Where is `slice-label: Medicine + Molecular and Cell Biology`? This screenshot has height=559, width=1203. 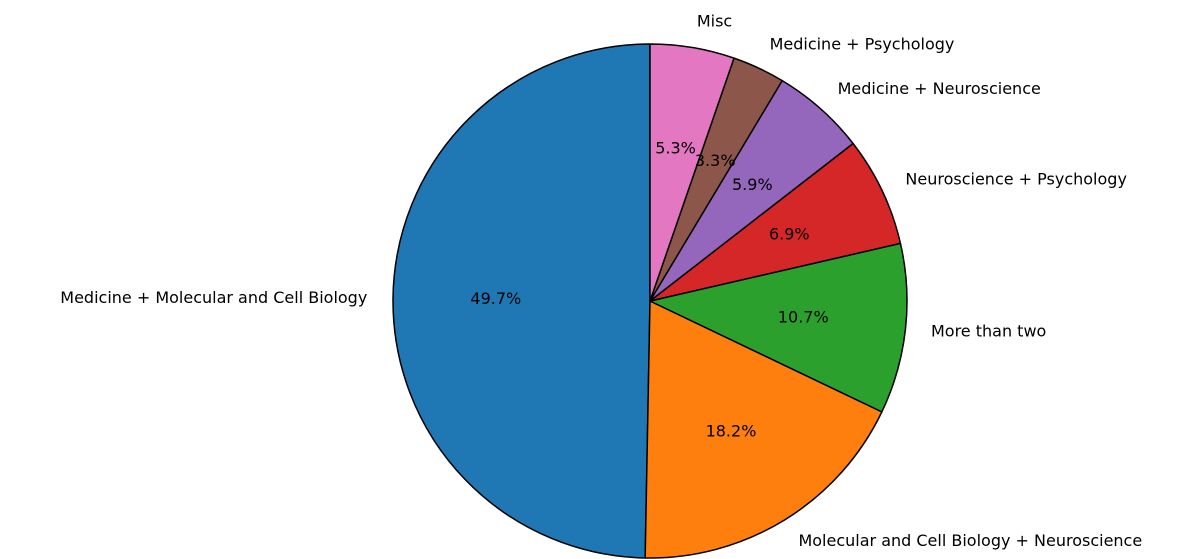
slice-label: Medicine + Molecular and Cell Biology is located at coordinates (213, 297).